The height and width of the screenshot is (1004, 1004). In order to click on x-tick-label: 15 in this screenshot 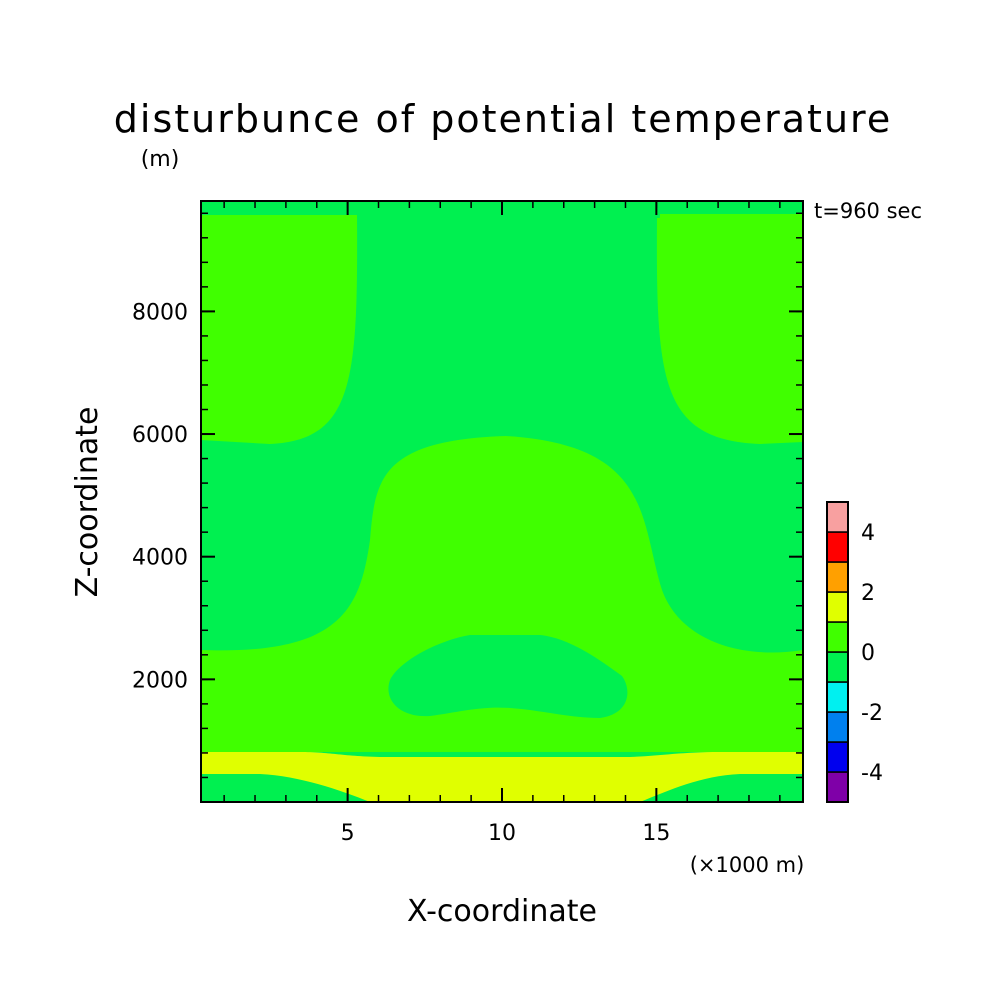, I will do `click(656, 833)`.